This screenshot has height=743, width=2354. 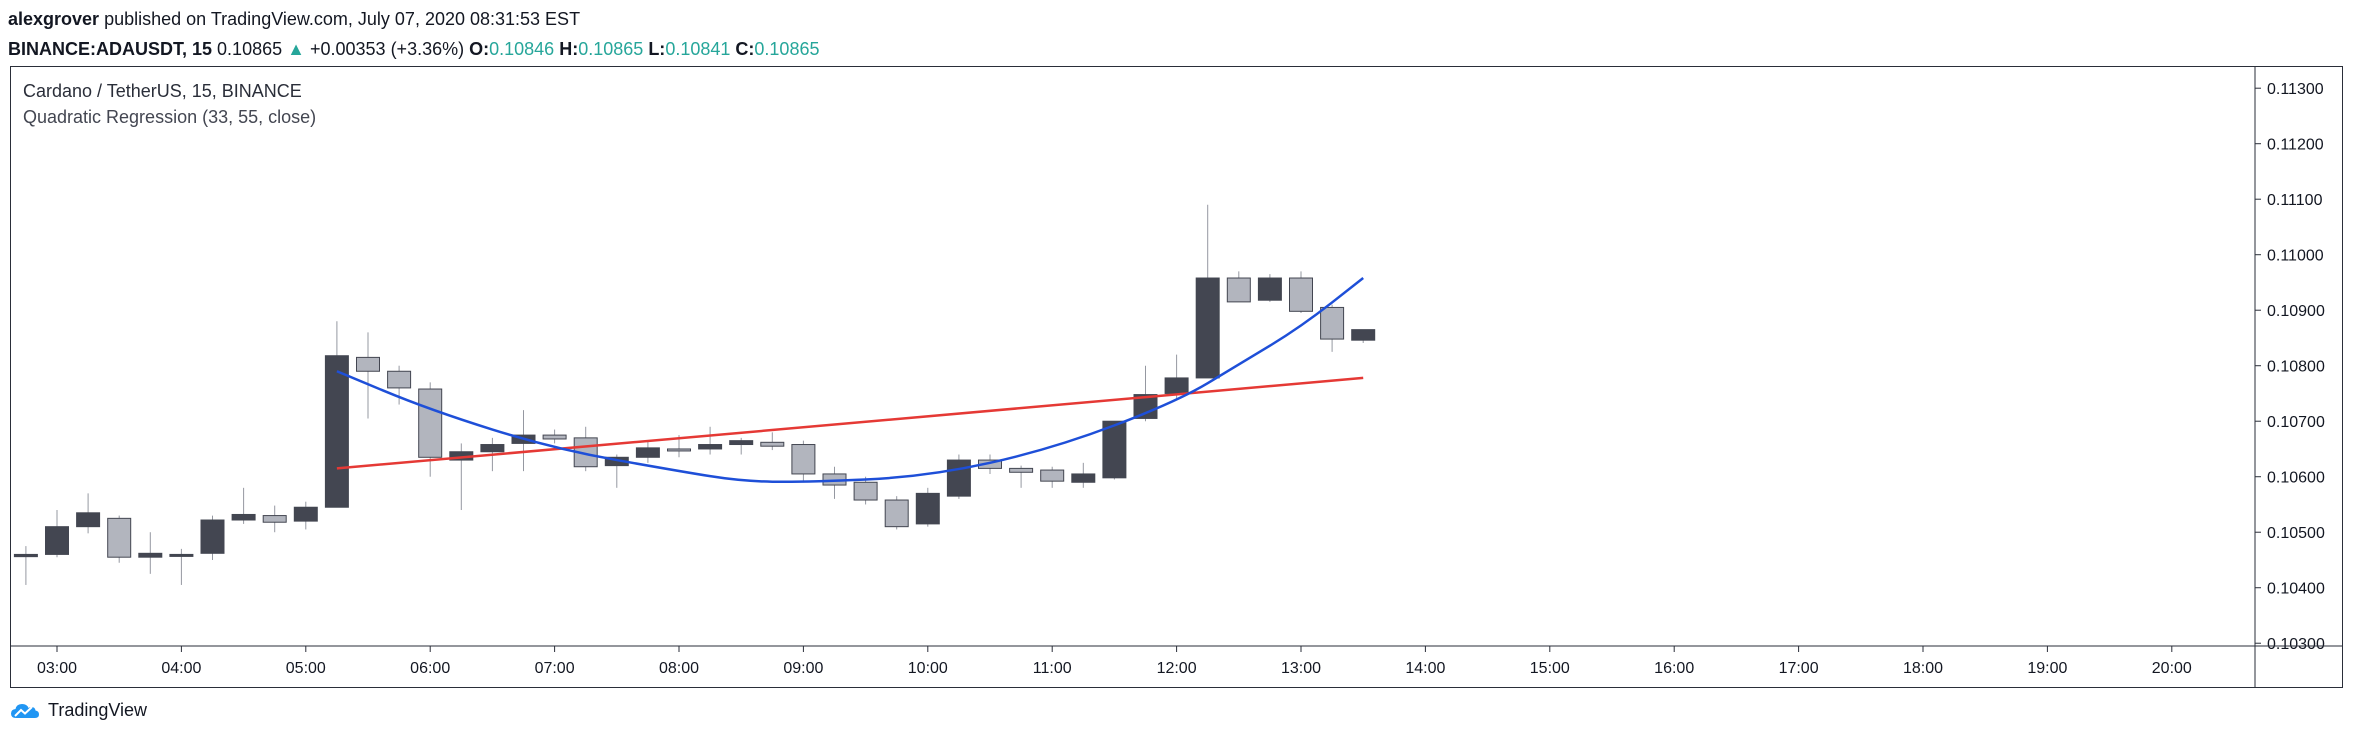 I want to click on author-name: alexgrover, so click(x=54, y=19).